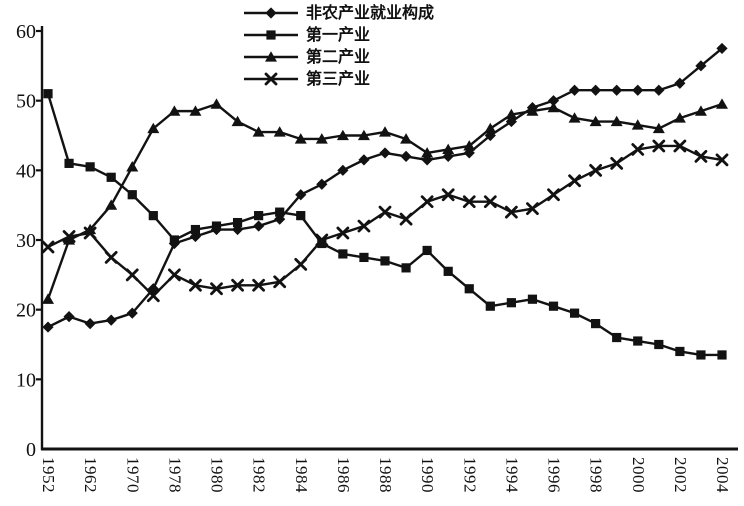 This screenshot has height=506, width=744. What do you see at coordinates (259, 475) in the screenshot?
I see `x-tick-label: 1982` at bounding box center [259, 475].